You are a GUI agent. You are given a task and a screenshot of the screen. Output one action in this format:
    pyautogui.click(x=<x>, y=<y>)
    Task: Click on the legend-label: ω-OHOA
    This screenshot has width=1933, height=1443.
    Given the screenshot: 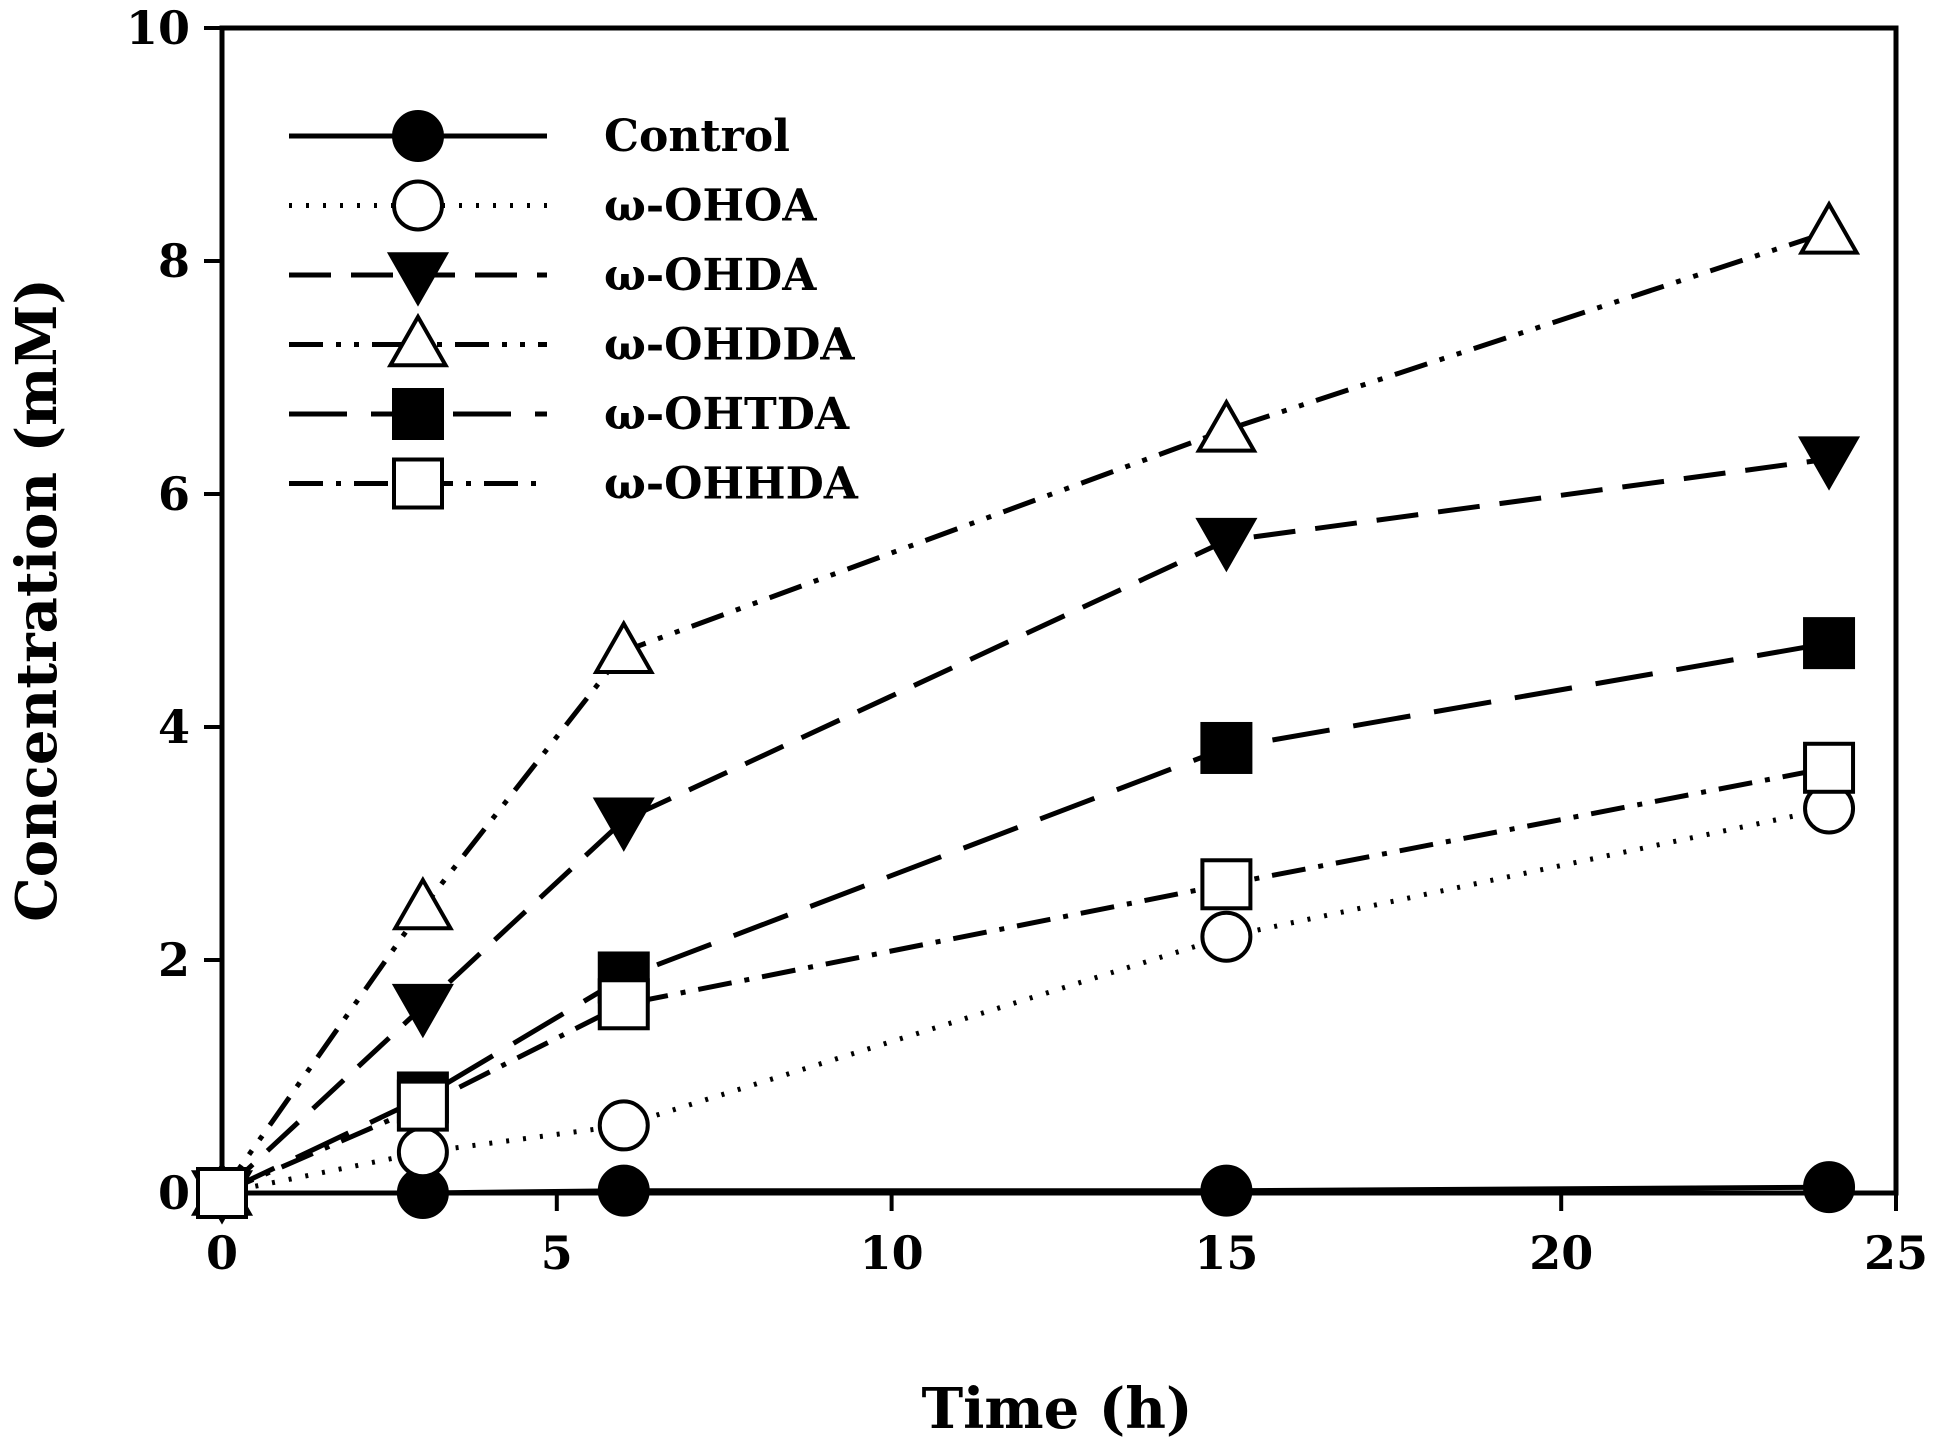 What is the action you would take?
    pyautogui.click(x=710, y=206)
    